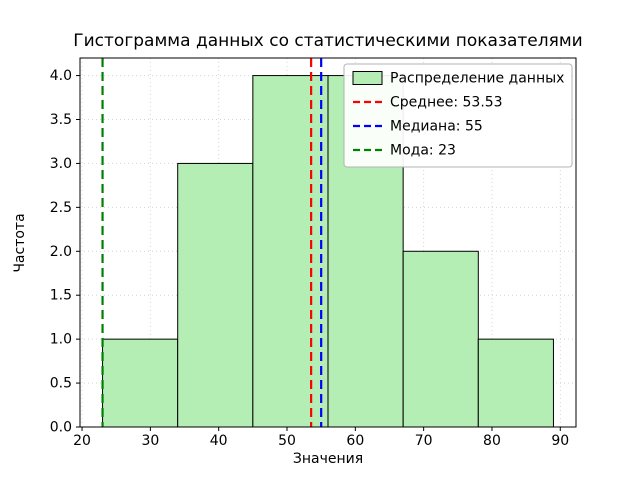  I want to click on legend-label: Медиана: 55, so click(436, 127).